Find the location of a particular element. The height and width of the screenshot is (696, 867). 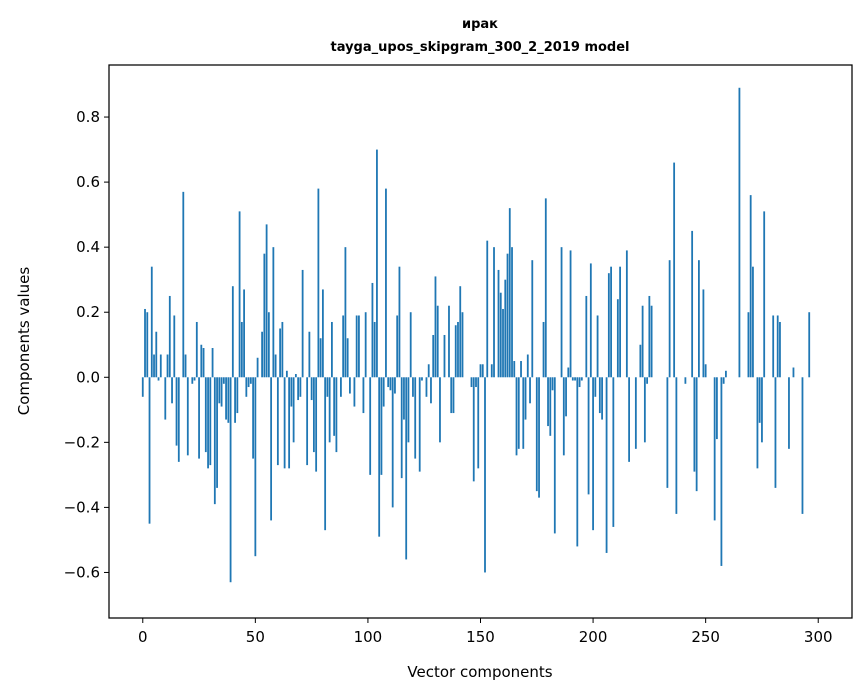

y-tick-label-4: 0.2 is located at coordinates (88, 312).